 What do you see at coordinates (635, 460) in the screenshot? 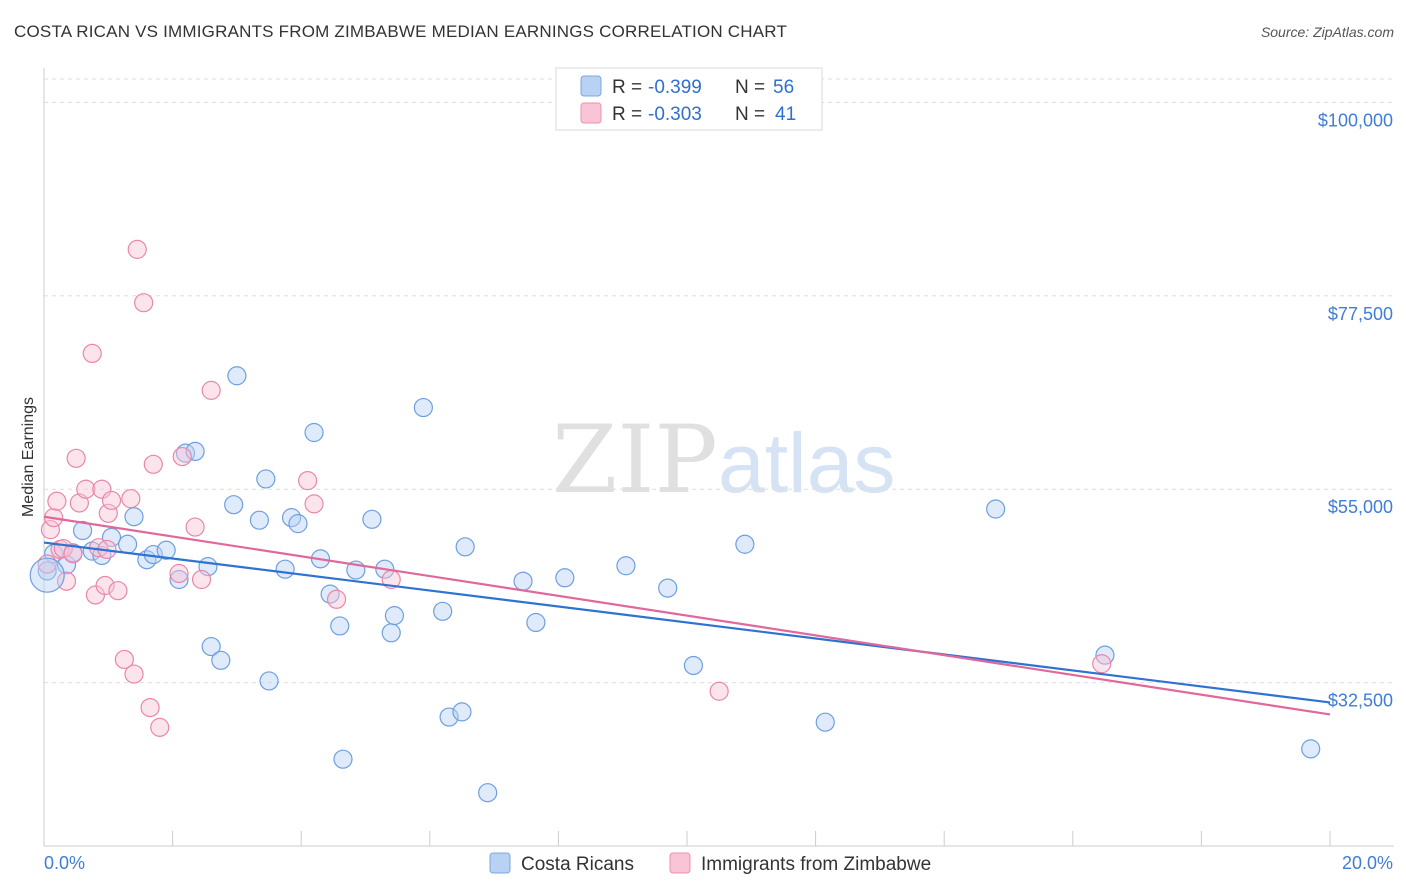
I see `watermark-zip: ZIP` at bounding box center [635, 460].